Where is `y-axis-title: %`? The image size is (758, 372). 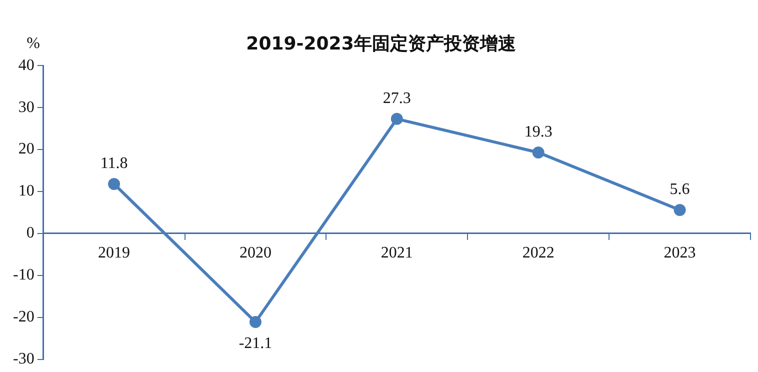 y-axis-title: % is located at coordinates (33, 43).